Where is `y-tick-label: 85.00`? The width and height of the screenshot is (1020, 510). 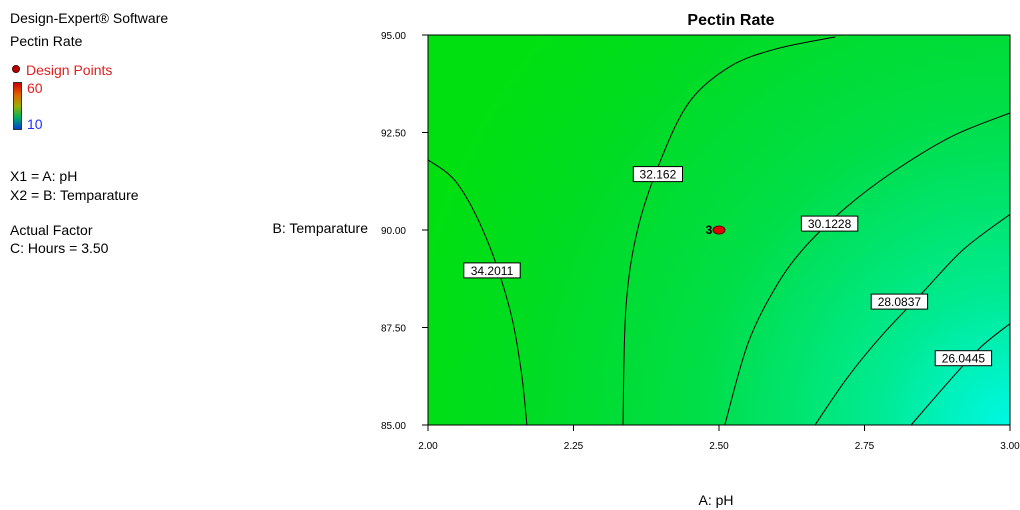 y-tick-label: 85.00 is located at coordinates (393, 426).